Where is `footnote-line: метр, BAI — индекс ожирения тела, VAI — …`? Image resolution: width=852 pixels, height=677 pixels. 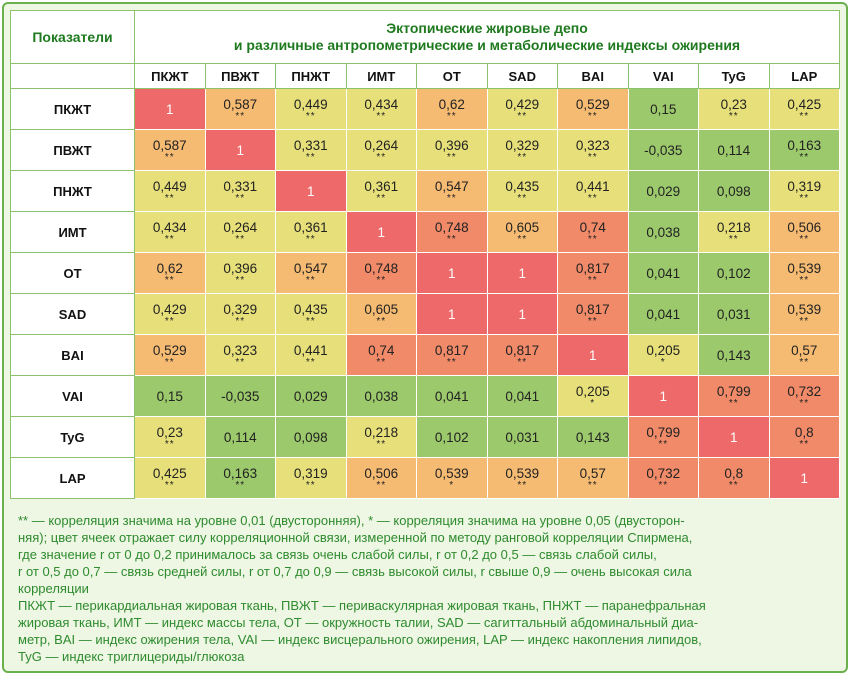
footnote-line: метр, BAI — индекс ожирения тела, VAI — … is located at coordinates (360, 639).